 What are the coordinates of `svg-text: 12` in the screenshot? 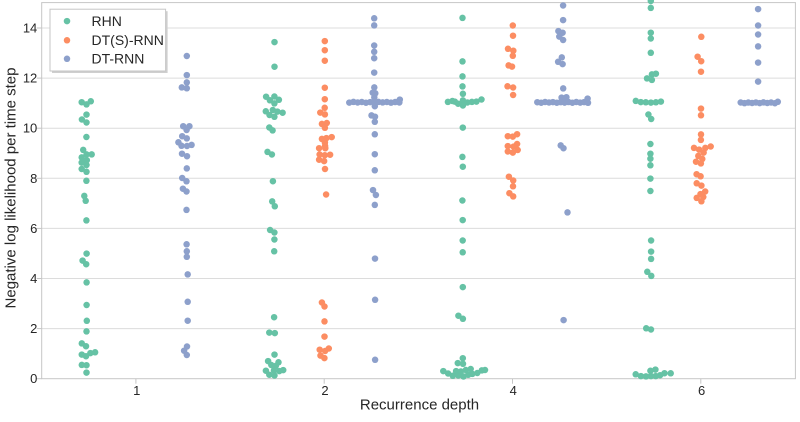 It's located at (30, 78).